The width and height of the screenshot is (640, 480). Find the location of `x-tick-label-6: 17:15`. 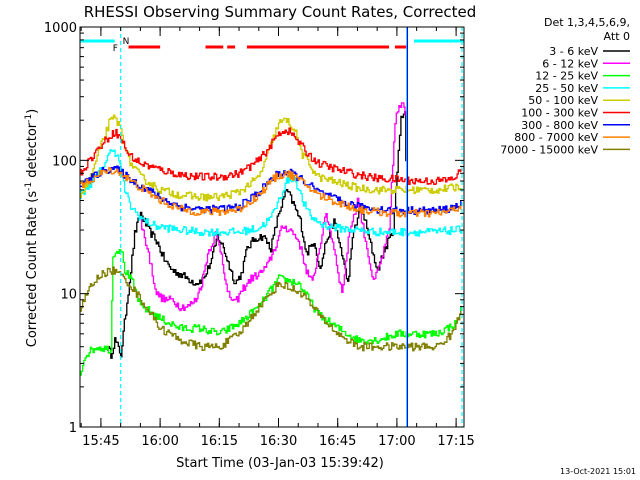

x-tick-label-6: 17:15 is located at coordinates (455, 441).